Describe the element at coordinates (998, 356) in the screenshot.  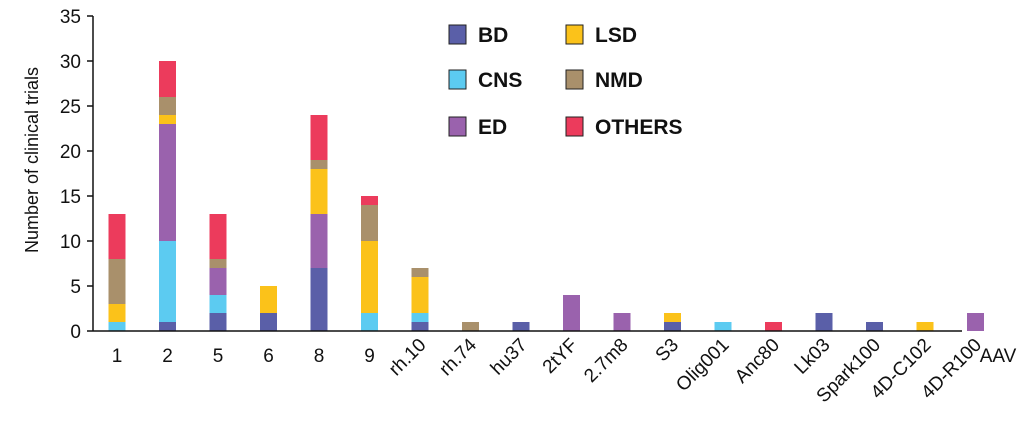
I see `x-axis-title: AAV` at that location.